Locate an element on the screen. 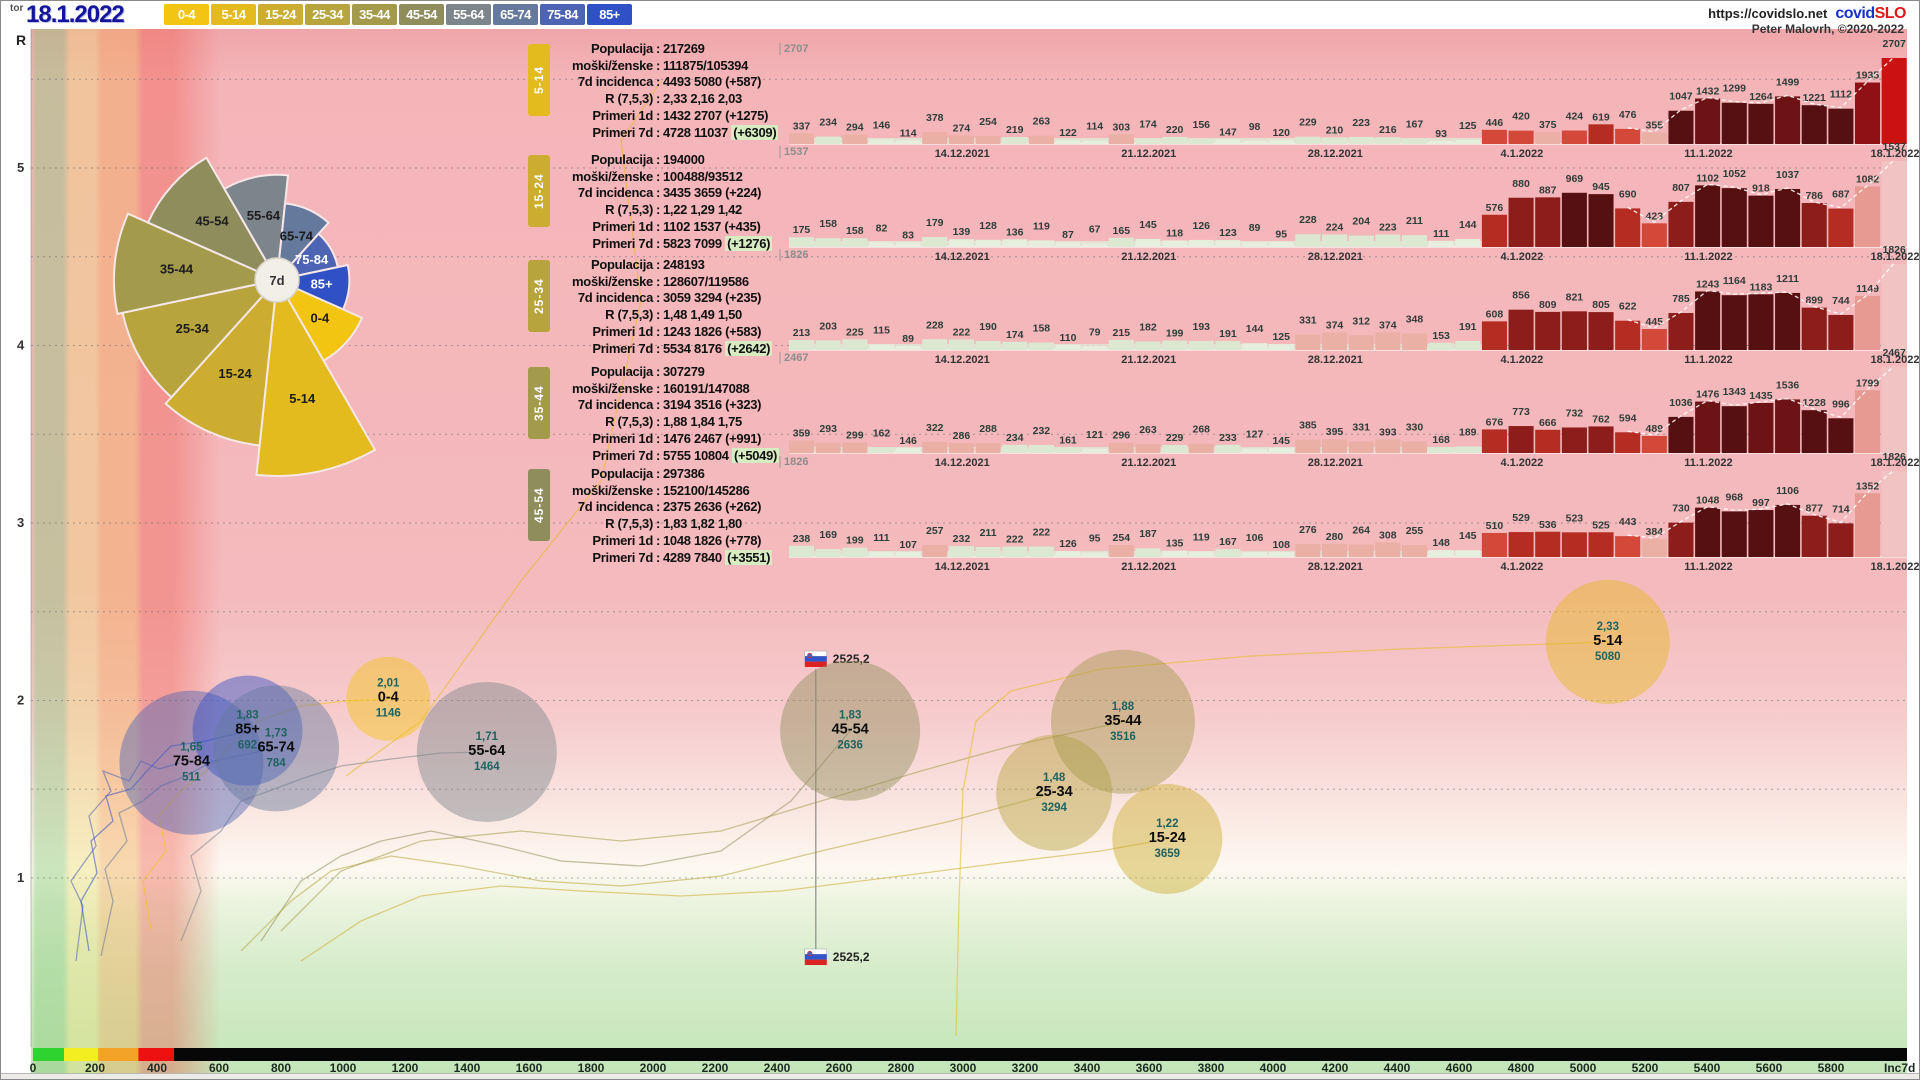 The image size is (1920, 1080). age-filter-button-55-64: 55-64 is located at coordinates (468, 14).